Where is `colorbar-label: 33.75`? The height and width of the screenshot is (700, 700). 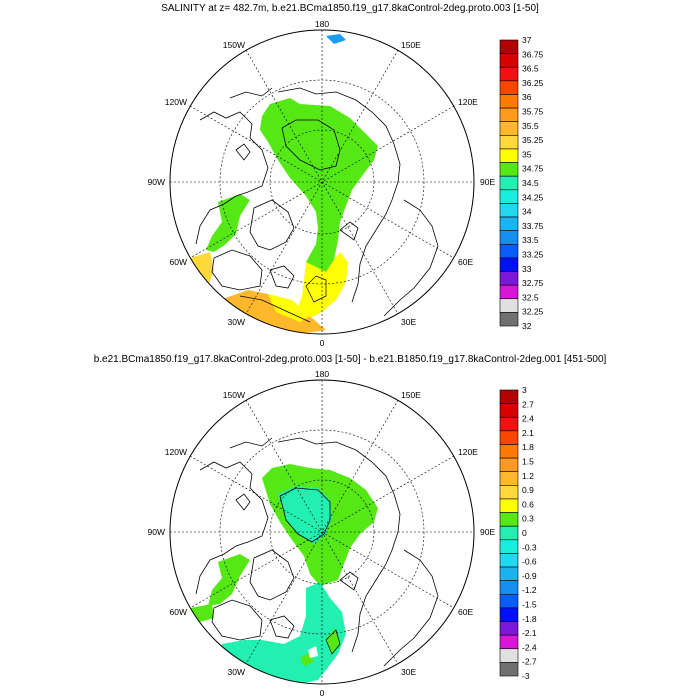
colorbar-label: 33.75 is located at coordinates (533, 226).